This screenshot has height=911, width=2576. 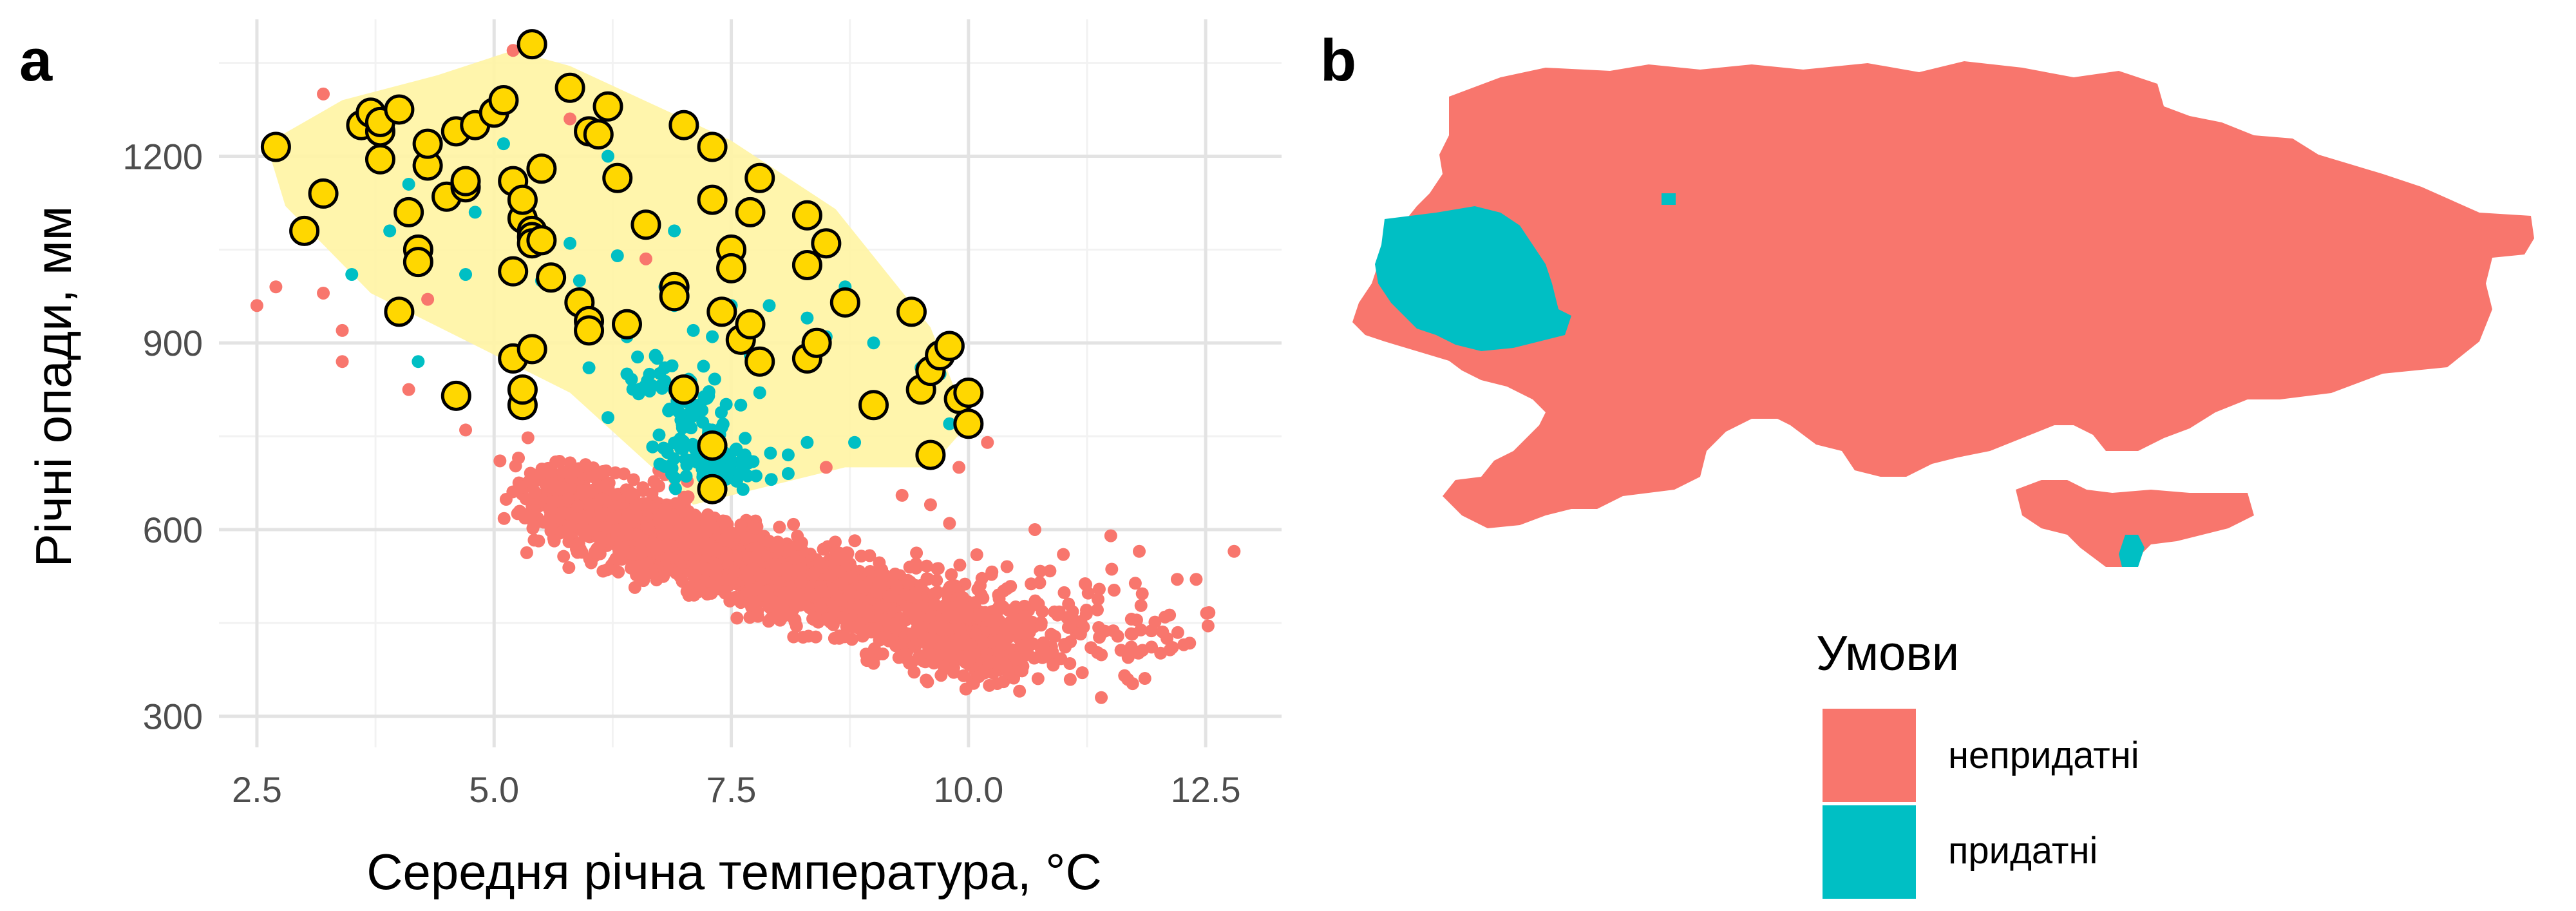 What do you see at coordinates (622, 266) in the screenshot?
I see `series-occurrence-points` at bounding box center [622, 266].